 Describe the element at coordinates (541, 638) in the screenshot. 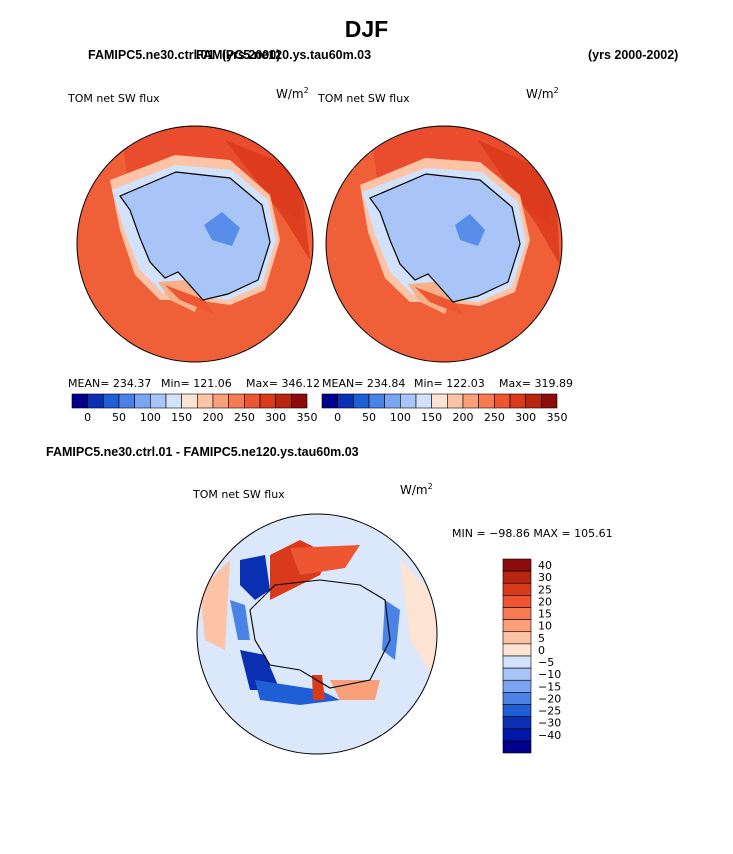

I see `colorbar-tick-label: 5` at that location.